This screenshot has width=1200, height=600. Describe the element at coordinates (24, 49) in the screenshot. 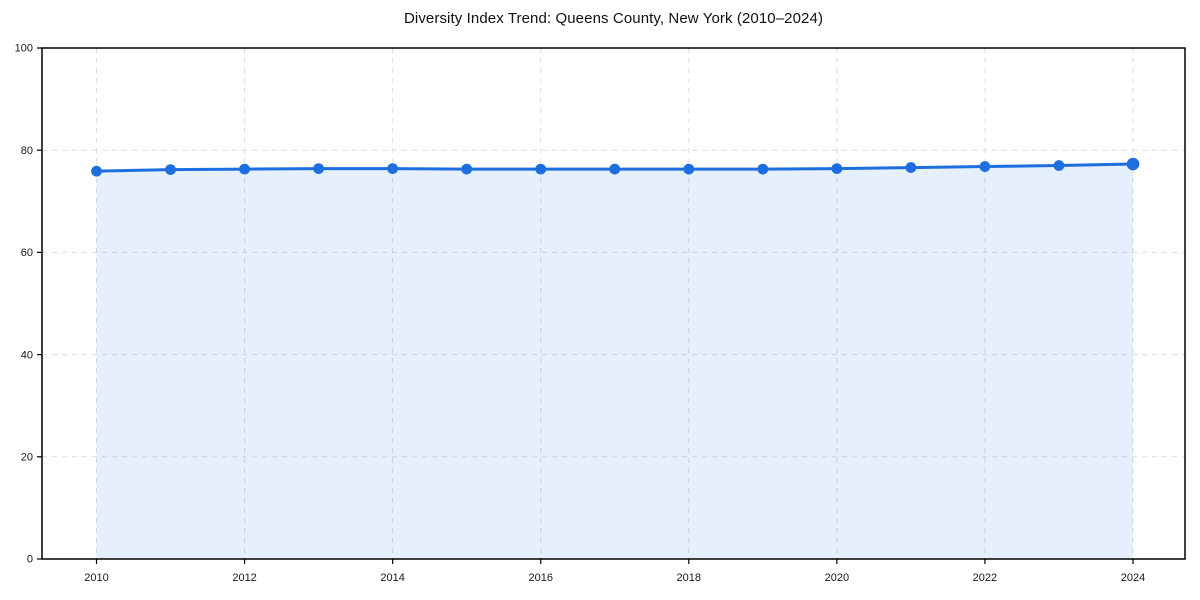

I see `y-tick-label: 100` at that location.